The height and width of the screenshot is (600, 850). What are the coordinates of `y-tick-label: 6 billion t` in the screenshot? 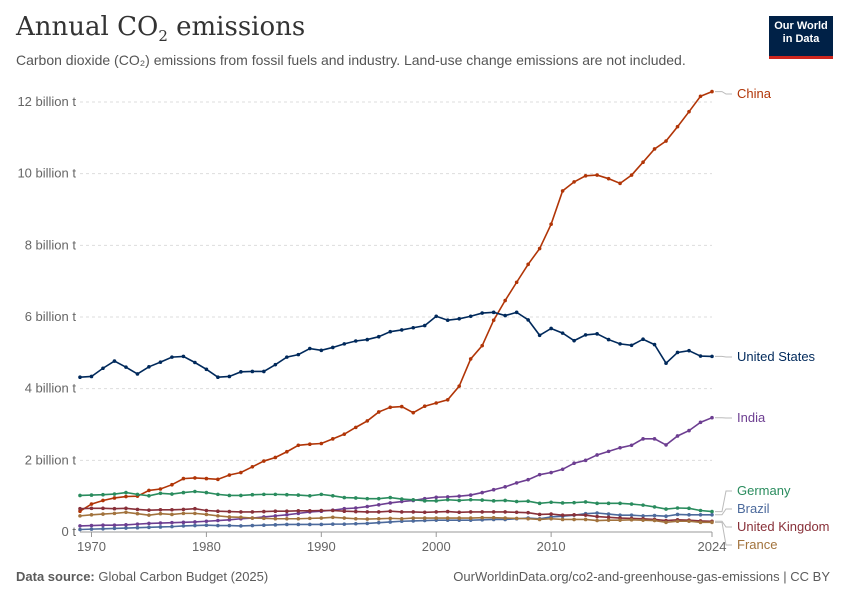 It's located at (51, 316).